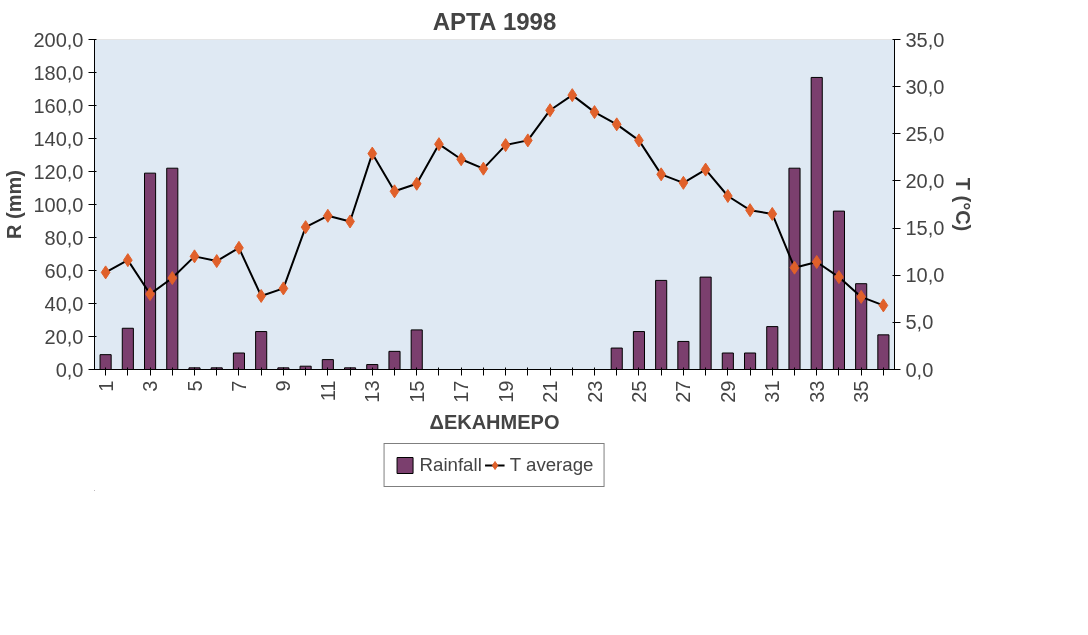 The width and height of the screenshot is (1088, 635). What do you see at coordinates (494, 21) in the screenshot?
I see `chart-title: ΑΡΤΑ 1998` at bounding box center [494, 21].